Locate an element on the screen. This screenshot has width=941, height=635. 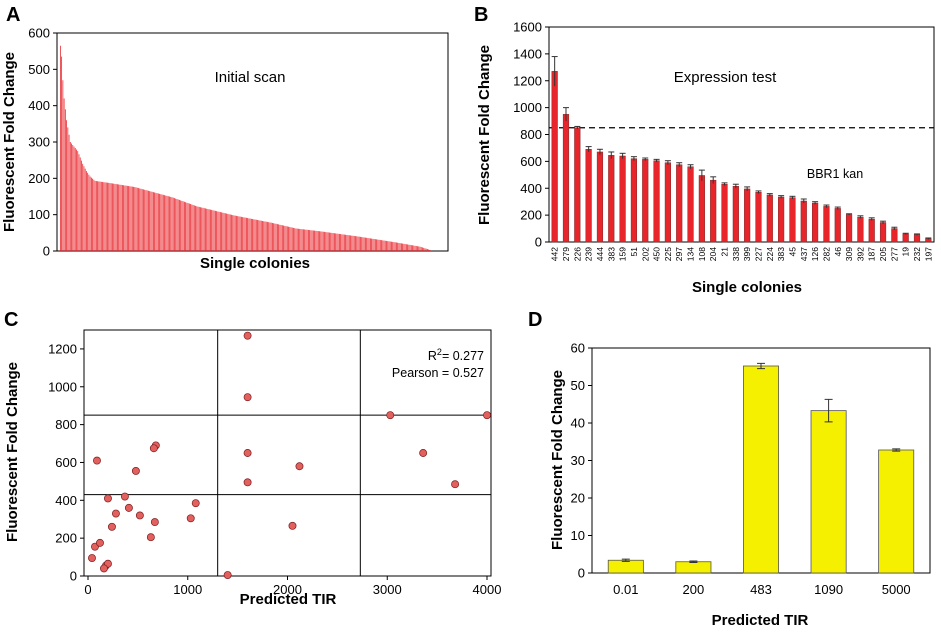
y-tick-label: 1600 is located at coordinates (527, 27).